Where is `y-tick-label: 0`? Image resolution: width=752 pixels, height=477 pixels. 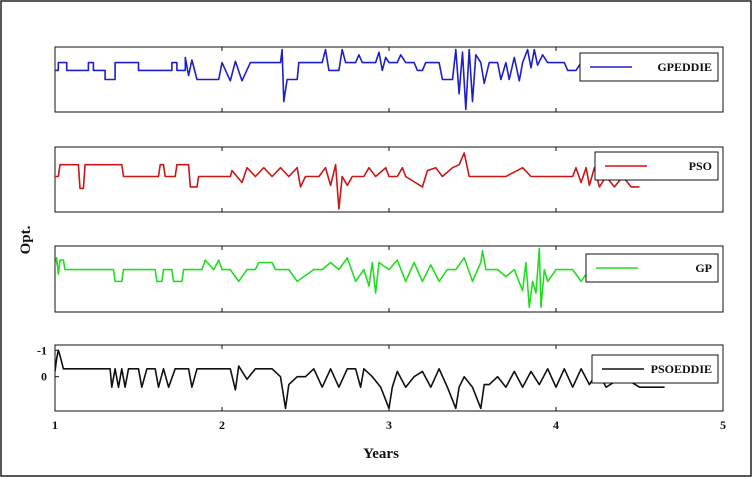 y-tick-label: 0 is located at coordinates (44, 377).